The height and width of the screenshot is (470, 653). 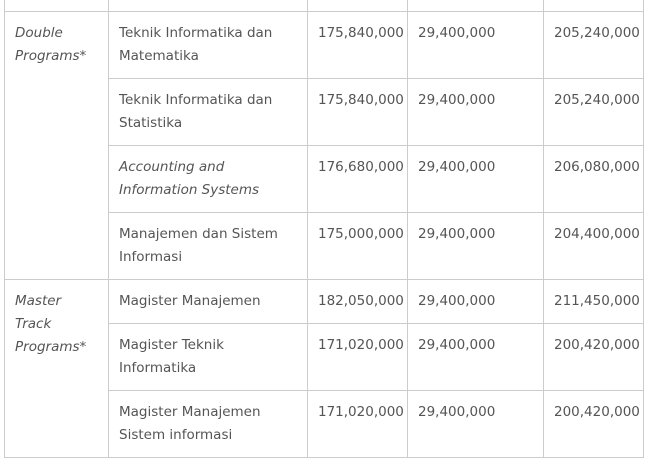 I want to click on group-label: Master Track Programs*, so click(x=56, y=368).